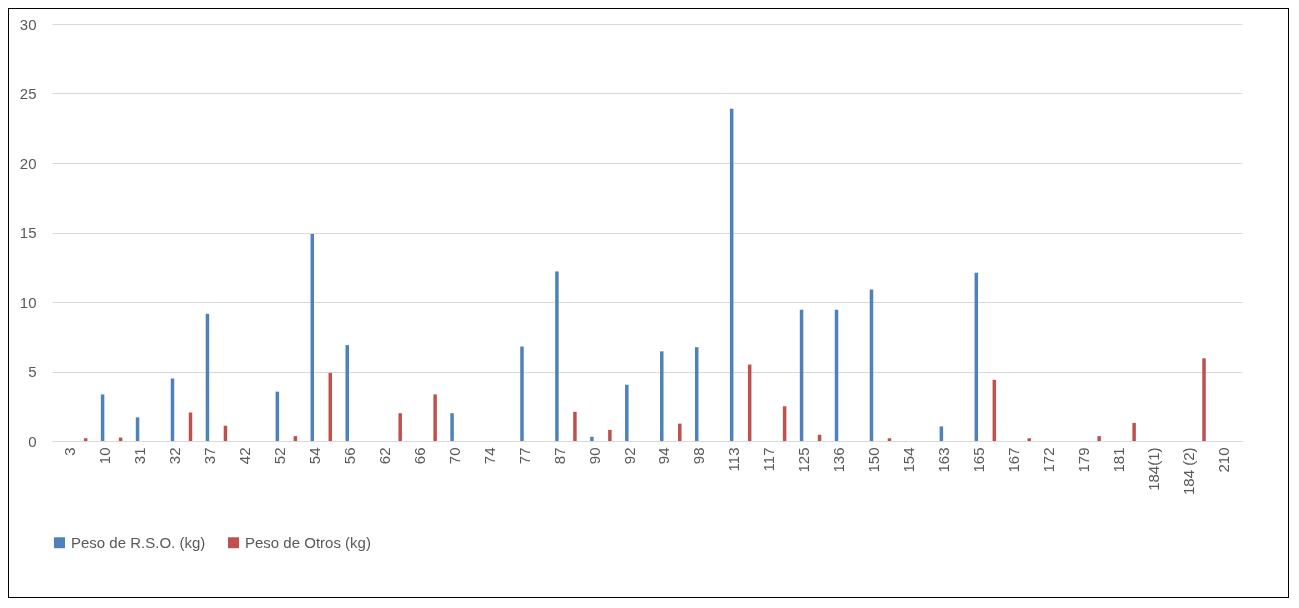 The height and width of the screenshot is (608, 1299). What do you see at coordinates (489, 456) in the screenshot?
I see `x-tick-label: 74` at bounding box center [489, 456].